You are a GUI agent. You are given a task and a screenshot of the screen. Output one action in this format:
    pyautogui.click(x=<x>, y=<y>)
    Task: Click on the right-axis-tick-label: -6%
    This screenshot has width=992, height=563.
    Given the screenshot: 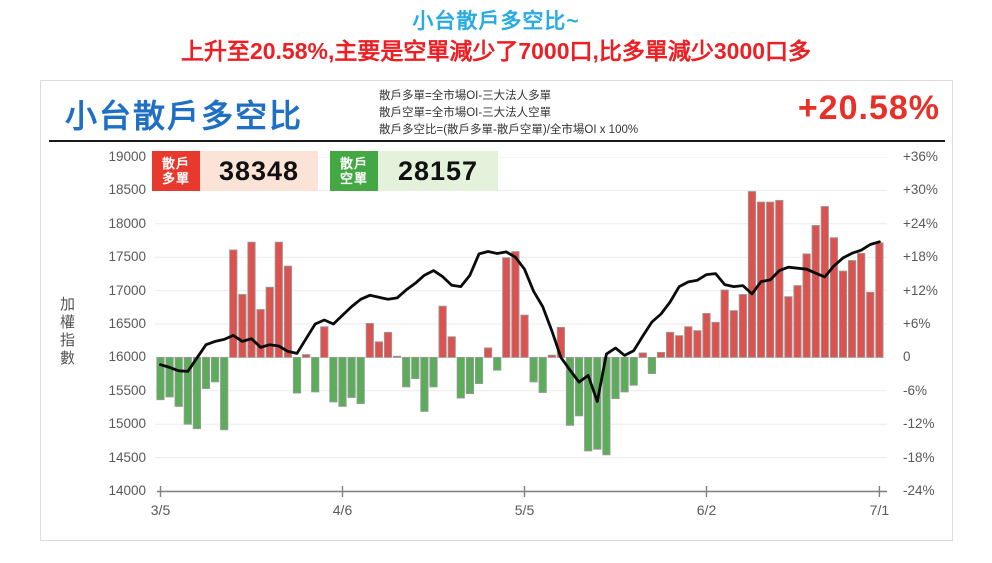 What is the action you would take?
    pyautogui.click(x=915, y=390)
    